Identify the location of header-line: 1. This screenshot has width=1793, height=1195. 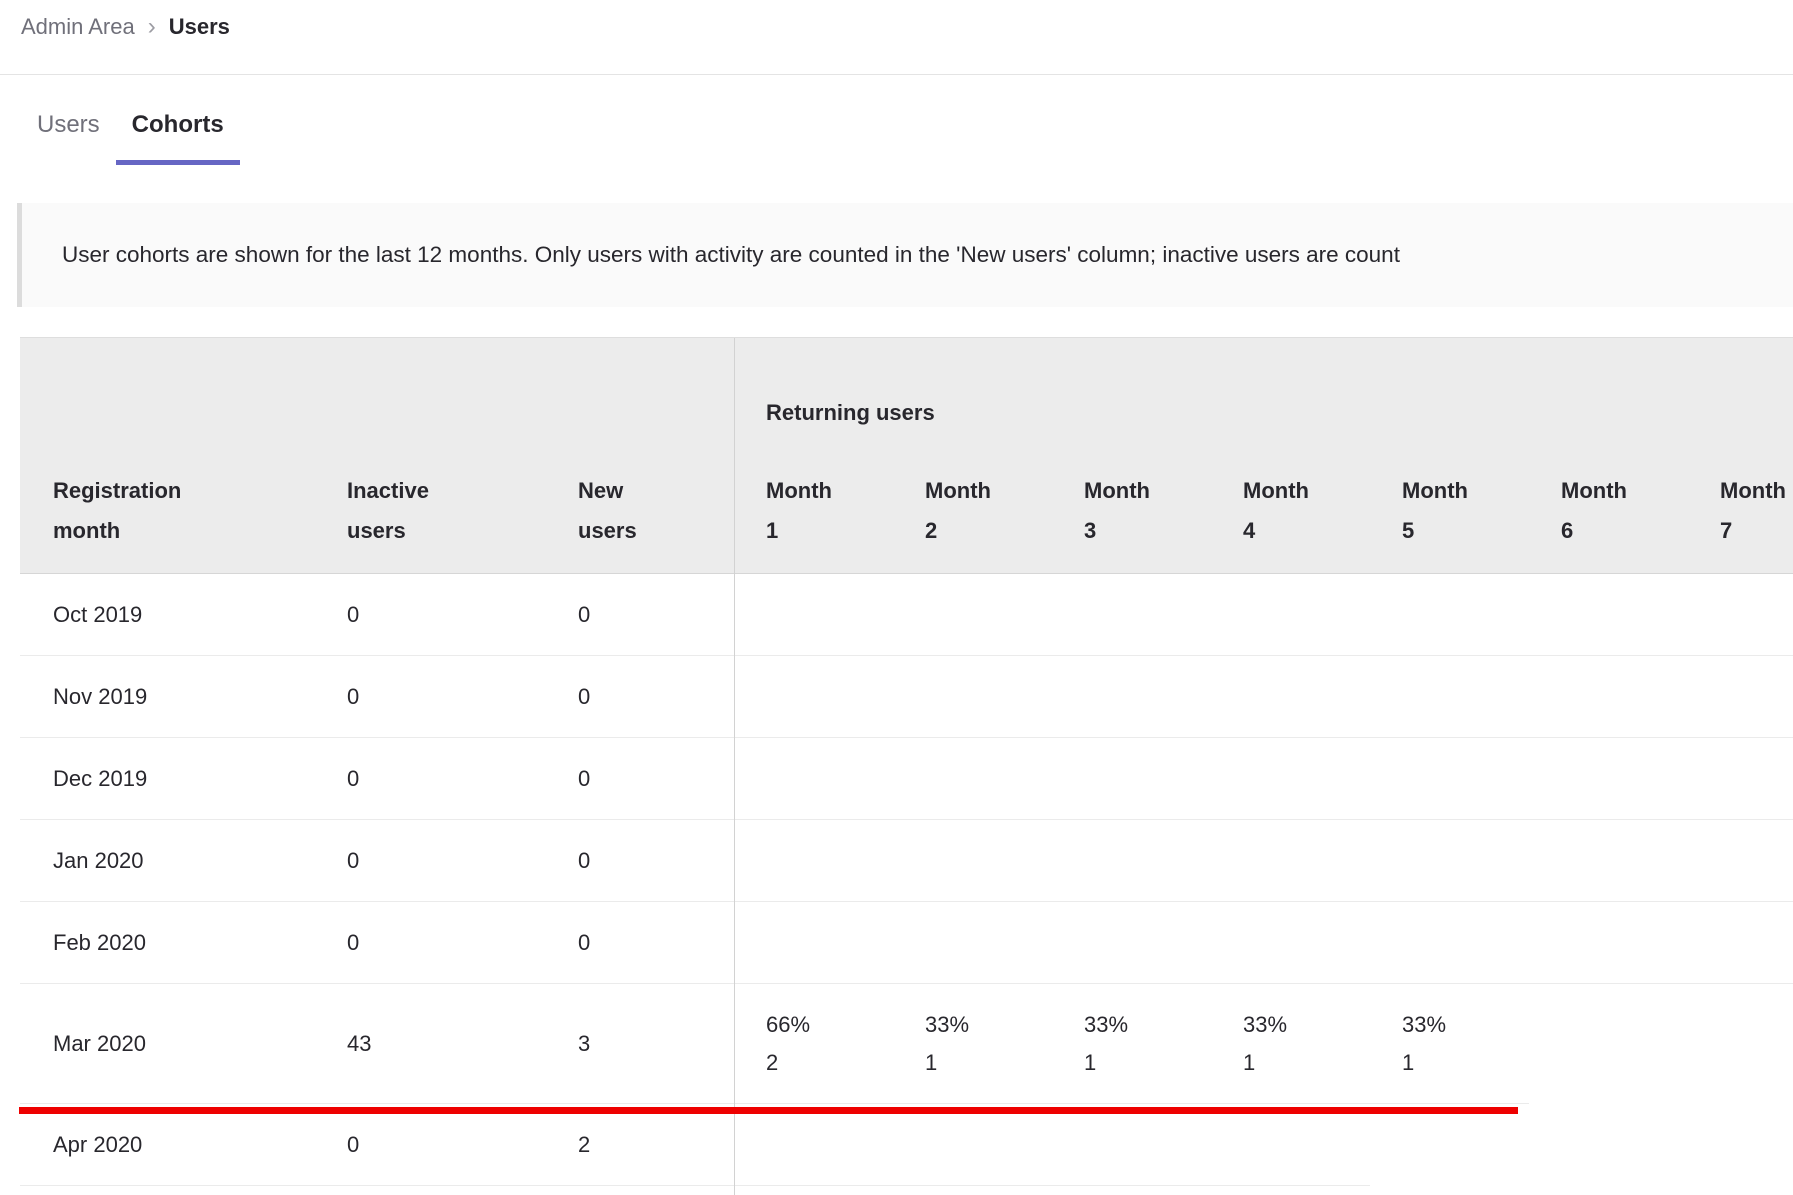
(772, 530).